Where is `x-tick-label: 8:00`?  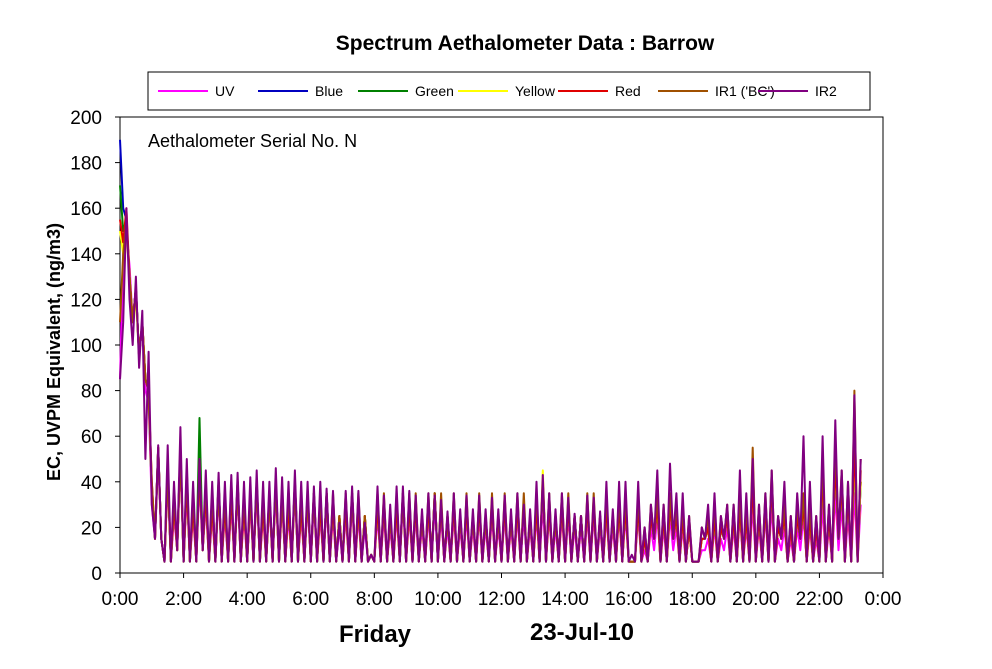
x-tick-label: 8:00 is located at coordinates (374, 599).